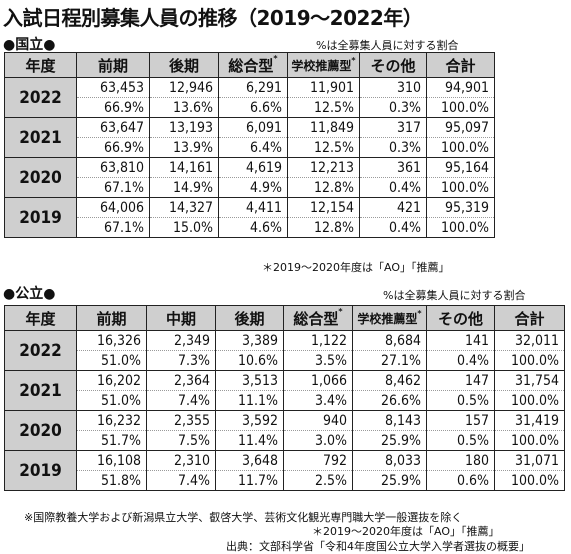  What do you see at coordinates (184, 227) in the screenshot?
I see `percent-cell: 15.0%` at bounding box center [184, 227].